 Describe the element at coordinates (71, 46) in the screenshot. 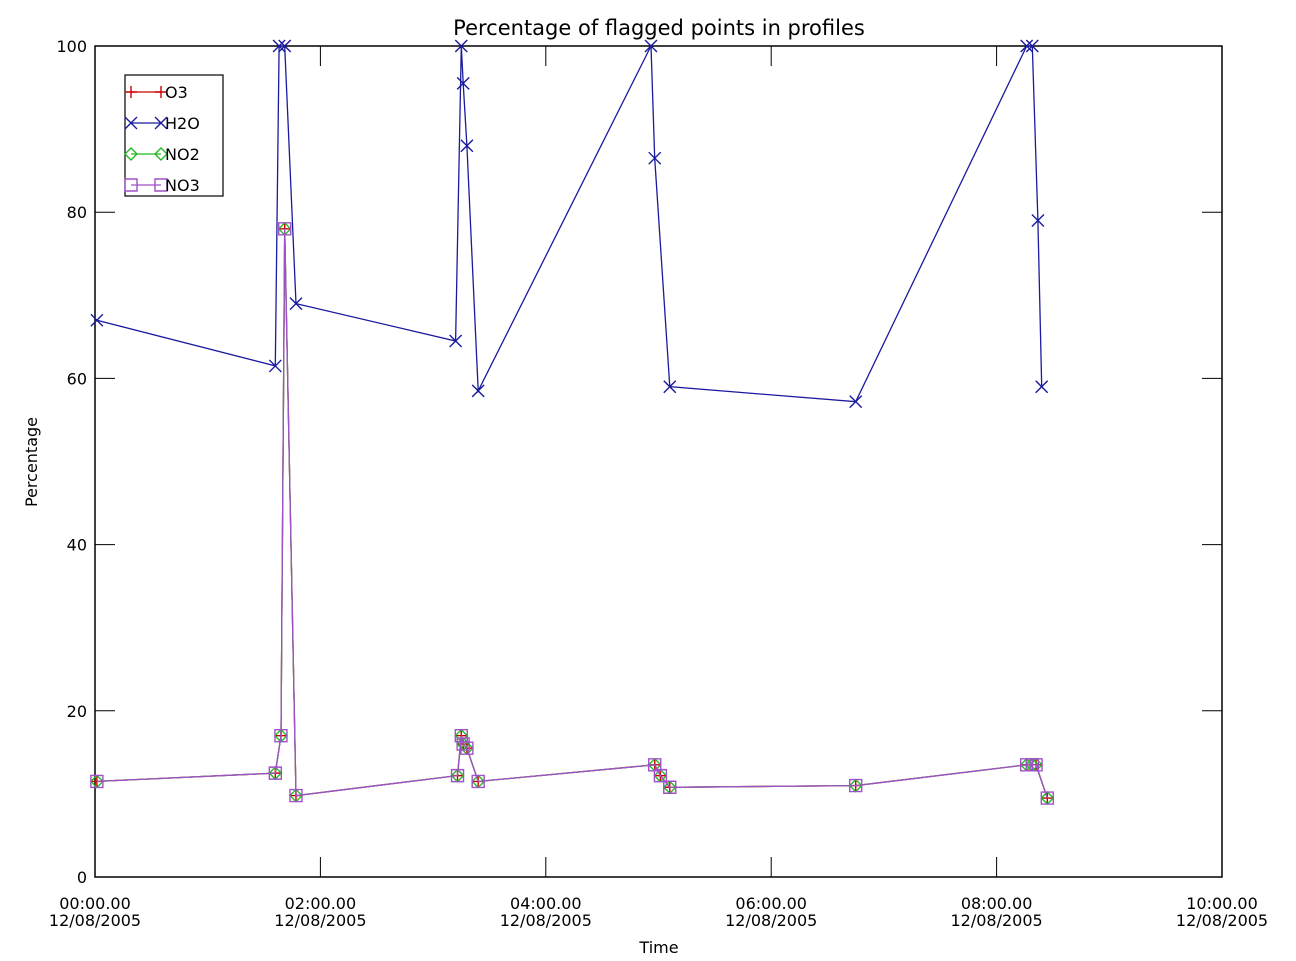

I see `y-tick-label: 100` at that location.